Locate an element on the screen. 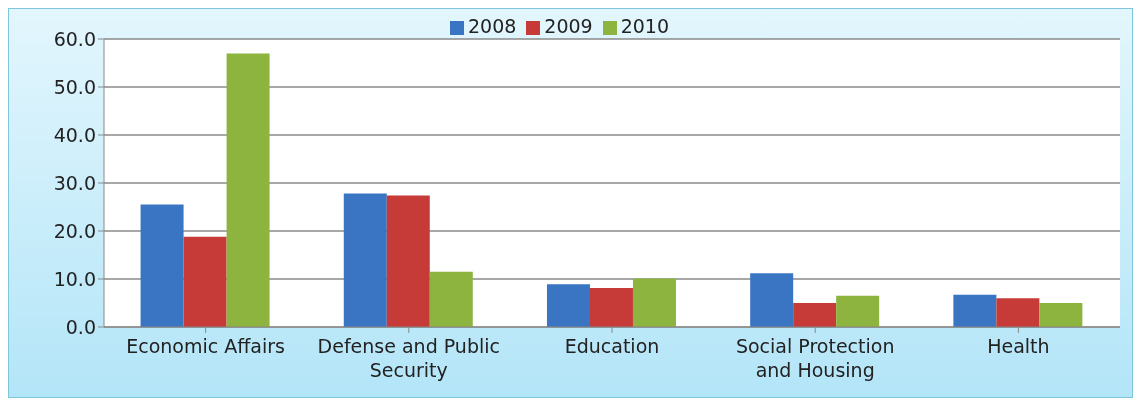 The image size is (1137, 401). legend-label: 2010 is located at coordinates (645, 26).